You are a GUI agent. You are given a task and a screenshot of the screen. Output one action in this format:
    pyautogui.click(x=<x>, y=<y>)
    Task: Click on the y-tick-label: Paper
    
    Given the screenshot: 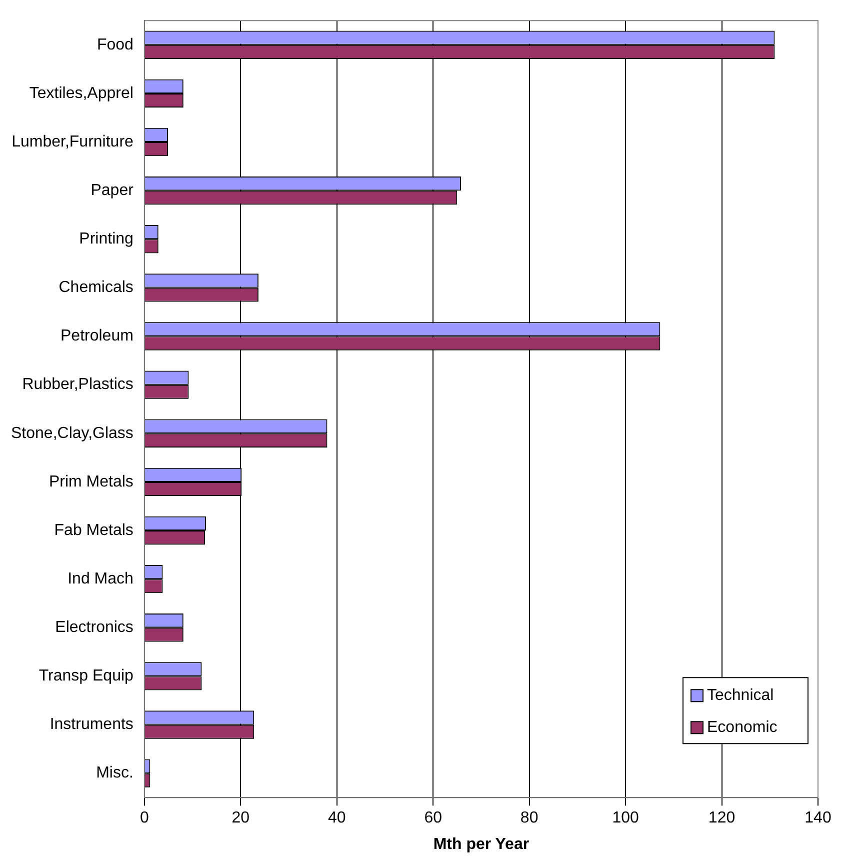 What is the action you would take?
    pyautogui.click(x=112, y=190)
    